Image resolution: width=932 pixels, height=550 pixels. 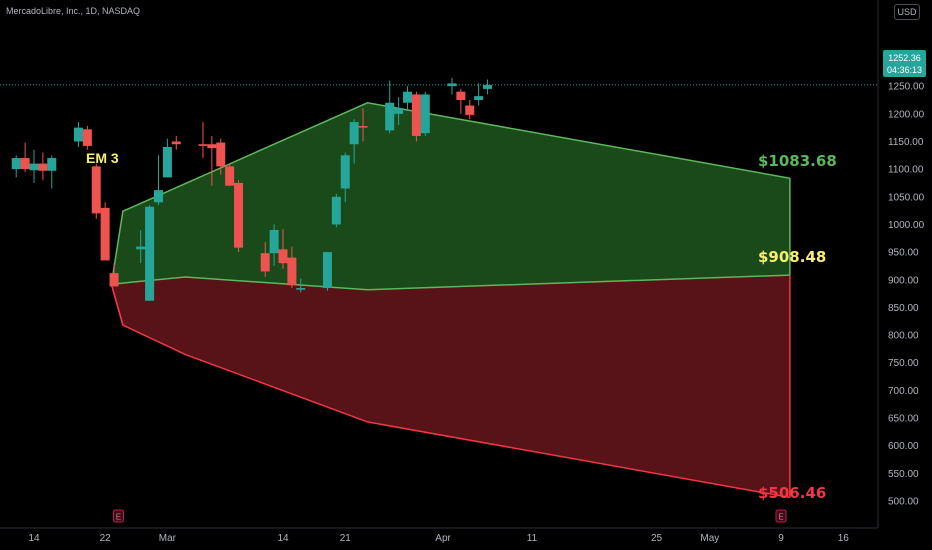 I want to click on y-tick-label: 600.00, so click(x=903, y=446).